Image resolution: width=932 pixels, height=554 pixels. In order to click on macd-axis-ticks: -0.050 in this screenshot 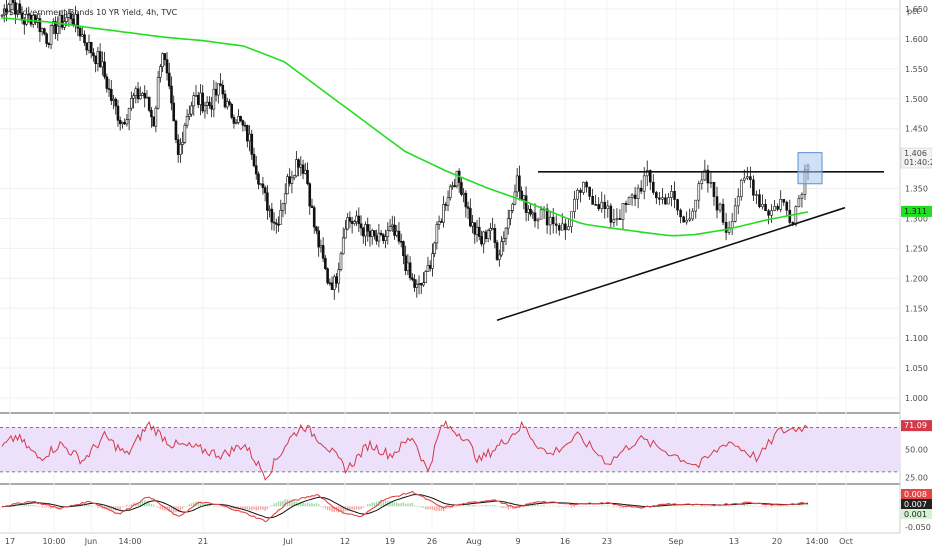, I will do `click(918, 527)`.